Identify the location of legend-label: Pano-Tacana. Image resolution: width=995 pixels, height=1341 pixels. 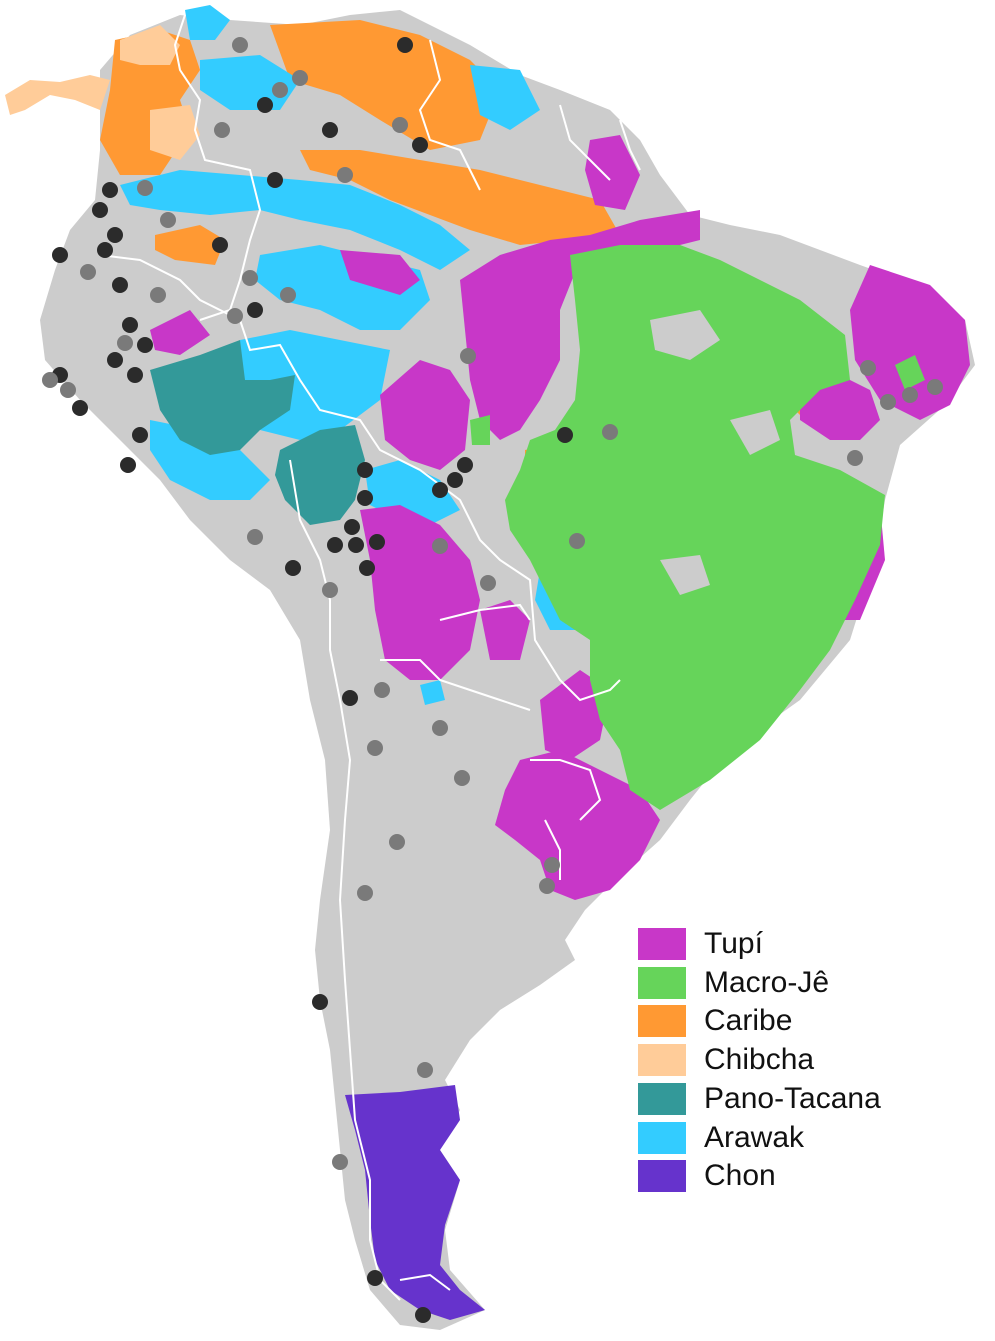
(792, 1098).